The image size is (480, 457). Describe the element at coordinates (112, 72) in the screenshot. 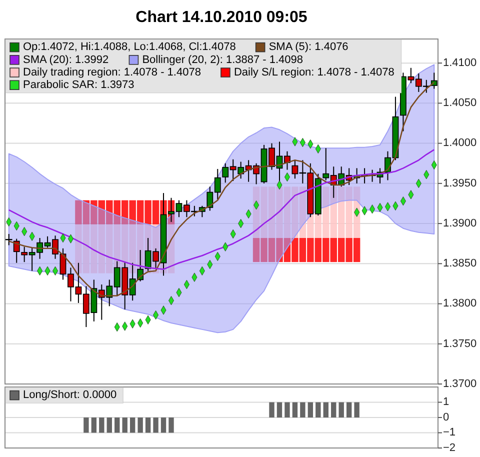

I see `legend-label: Daily trading region: 1.4078 - 1.4078` at that location.